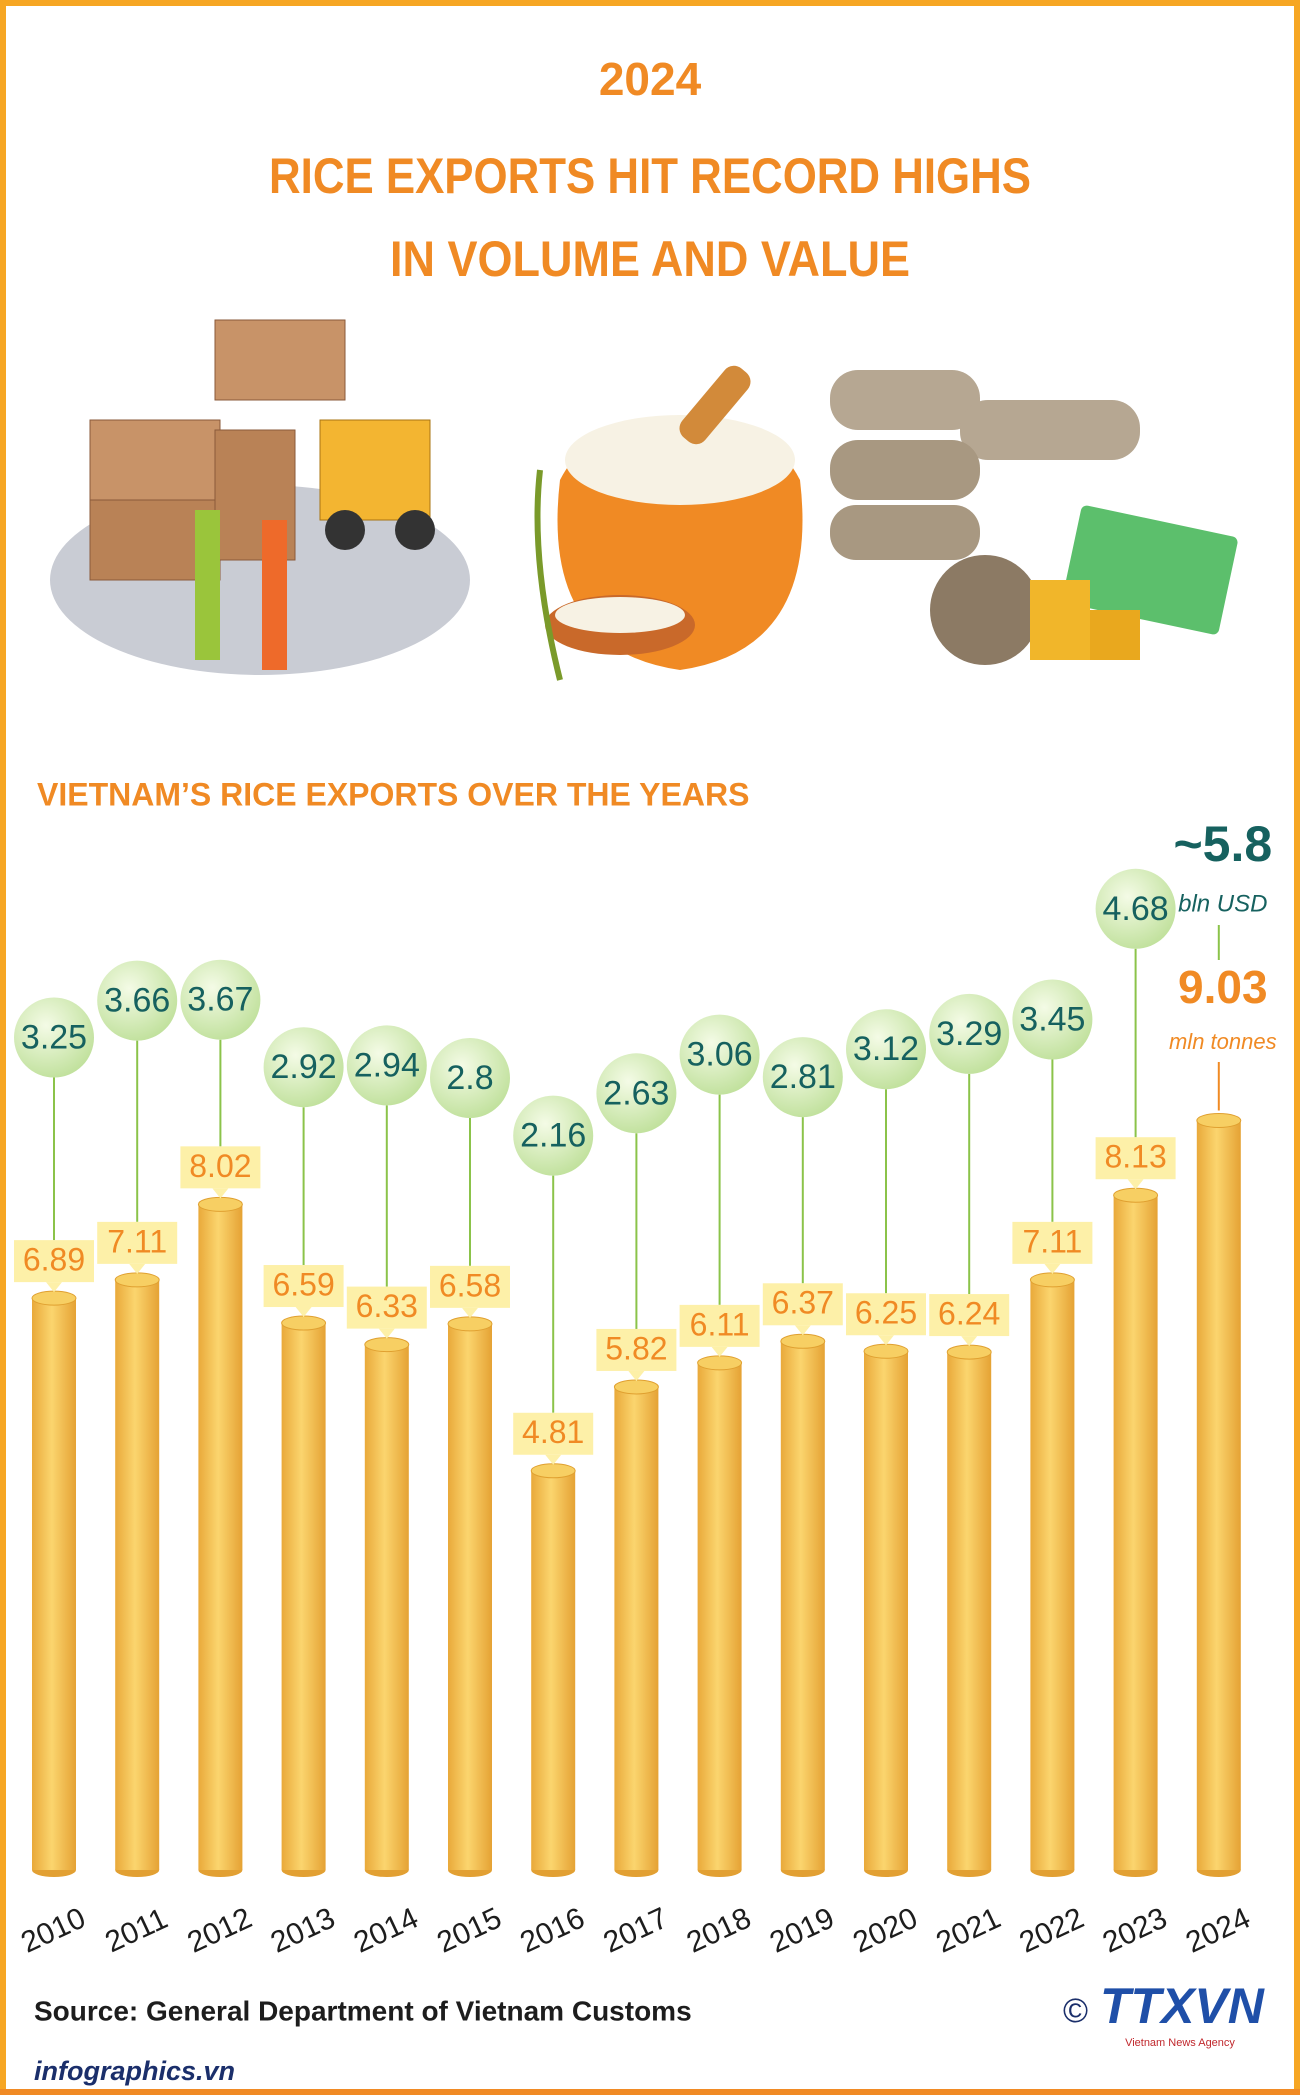  What do you see at coordinates (1222, 903) in the screenshot?
I see `unit-label: bln USD` at bounding box center [1222, 903].